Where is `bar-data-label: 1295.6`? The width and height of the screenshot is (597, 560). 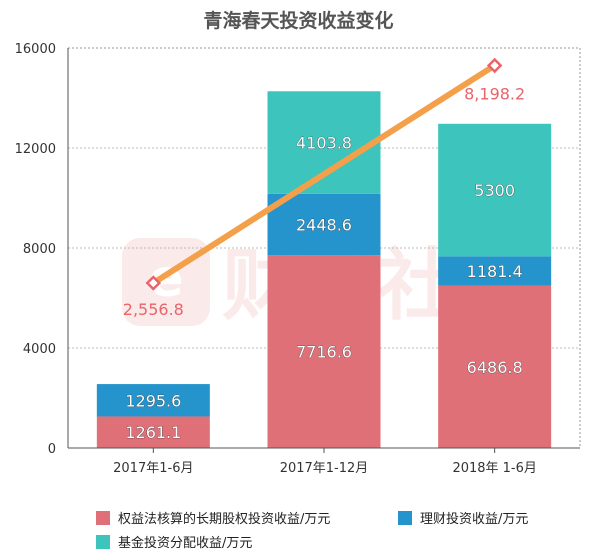
bar-data-label: 1295.6 is located at coordinates (153, 400).